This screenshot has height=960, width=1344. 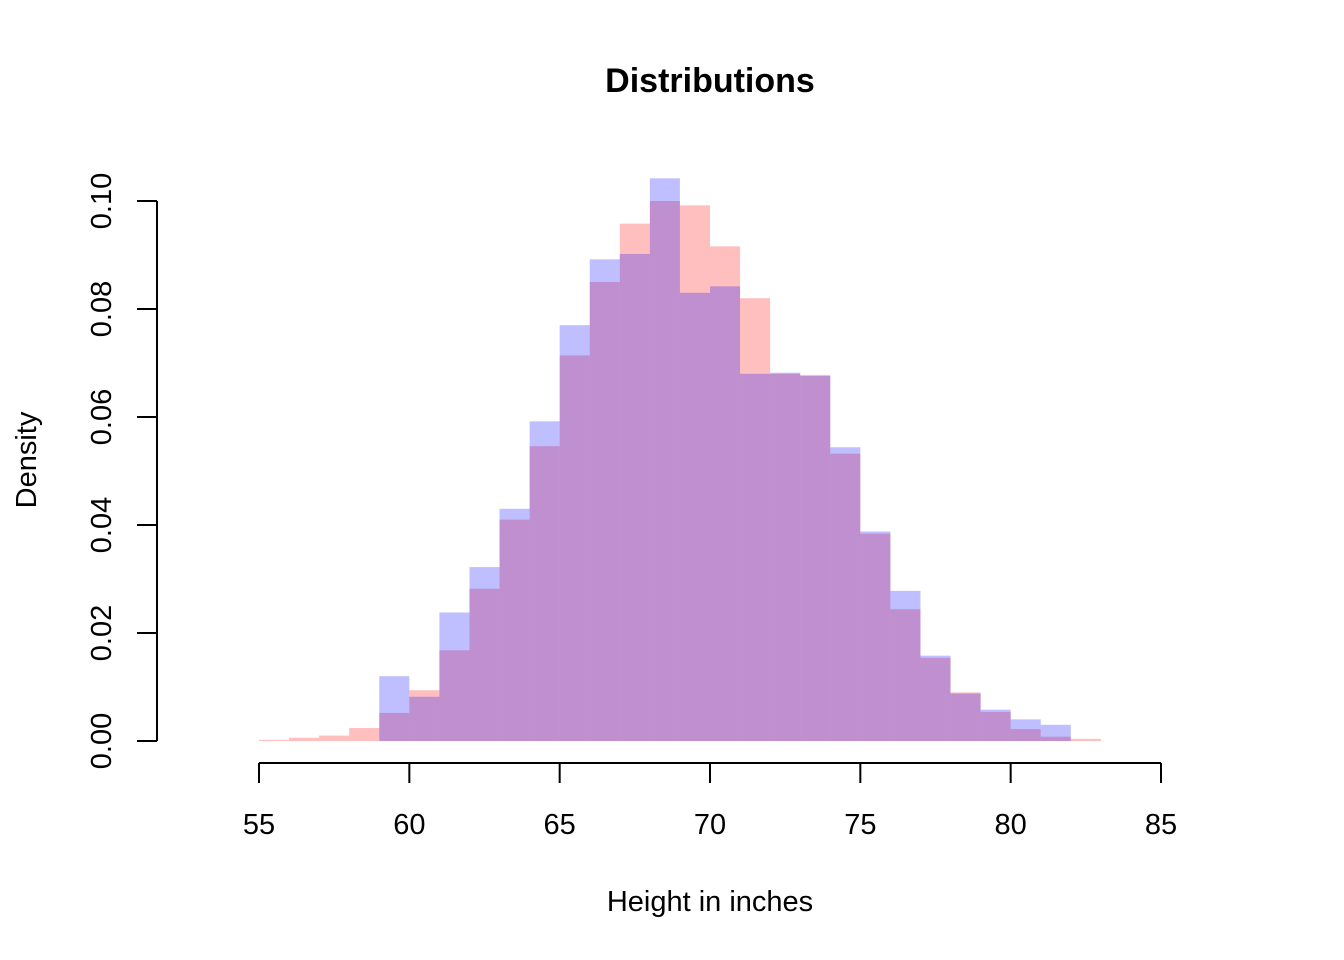 What do you see at coordinates (102, 525) in the screenshot?
I see `y-tick-label: 0.04` at bounding box center [102, 525].